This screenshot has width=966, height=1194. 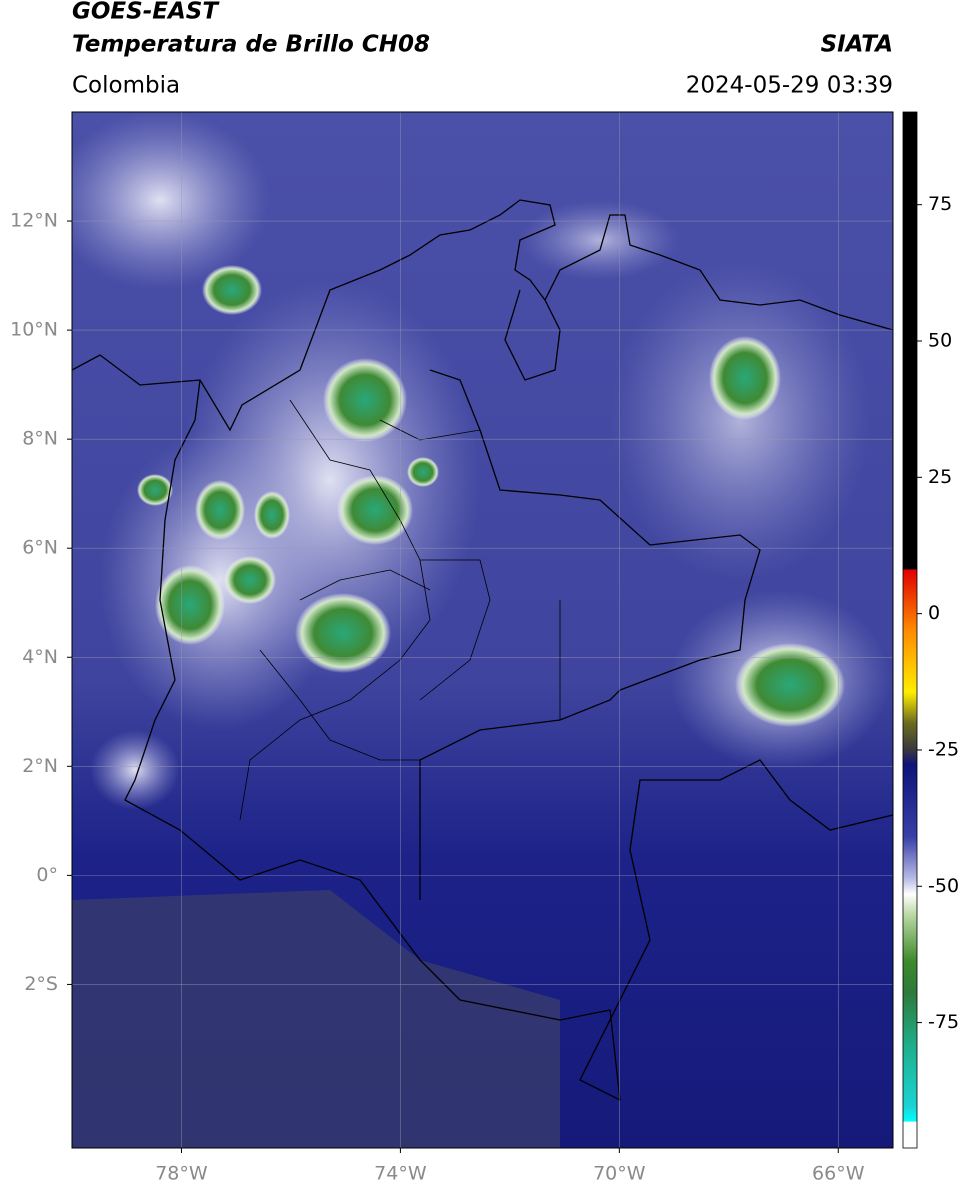 I want to click on colorbar-tick-label: -25, so click(x=943, y=749).